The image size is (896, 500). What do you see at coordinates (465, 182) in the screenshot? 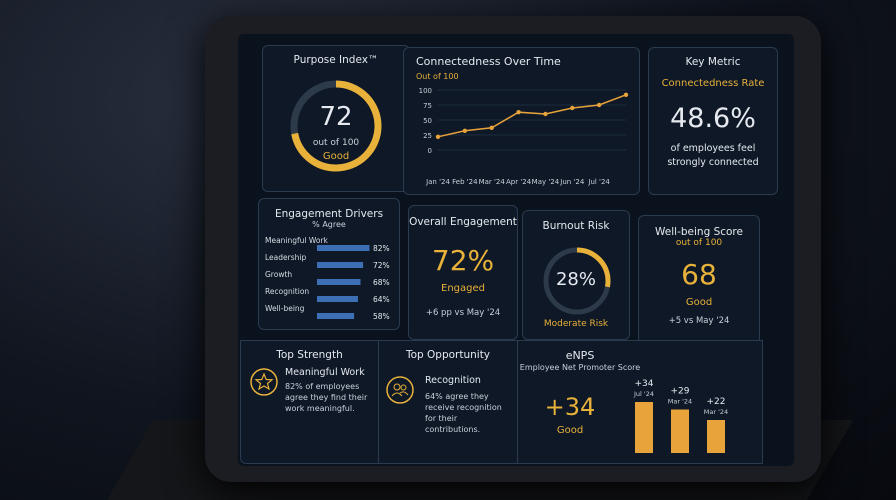
I see `x-tick-label: Feb '24` at bounding box center [465, 182].